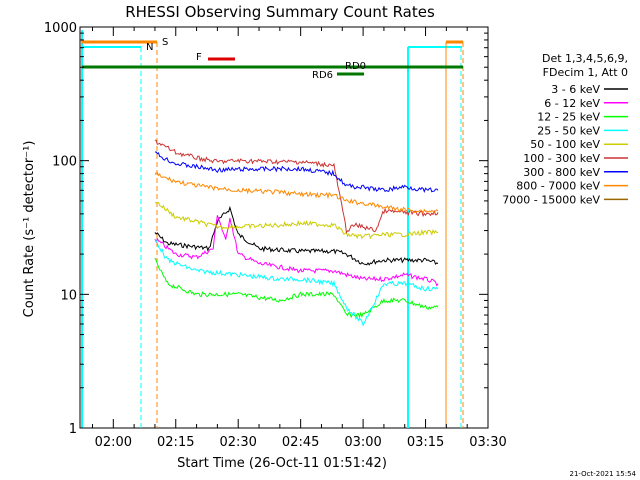  I want to click on footer-date: 21-Oct-2021 15:54, so click(603, 474).